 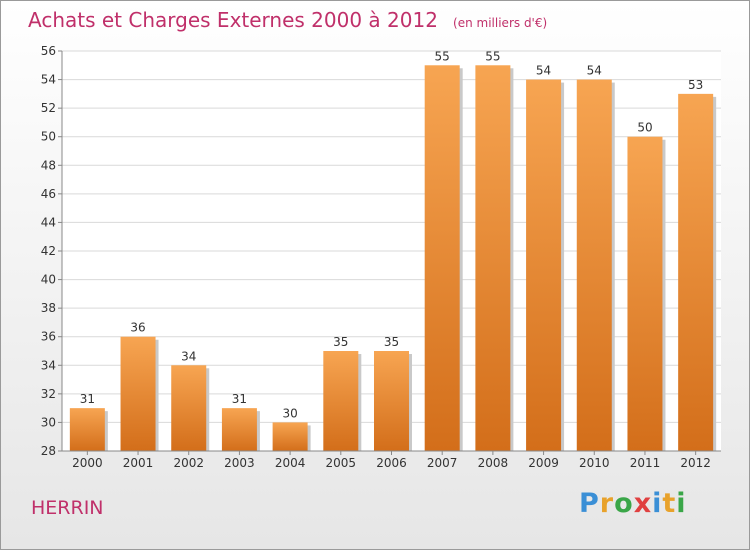 I want to click on y-tick-label: 50, so click(x=48, y=137).